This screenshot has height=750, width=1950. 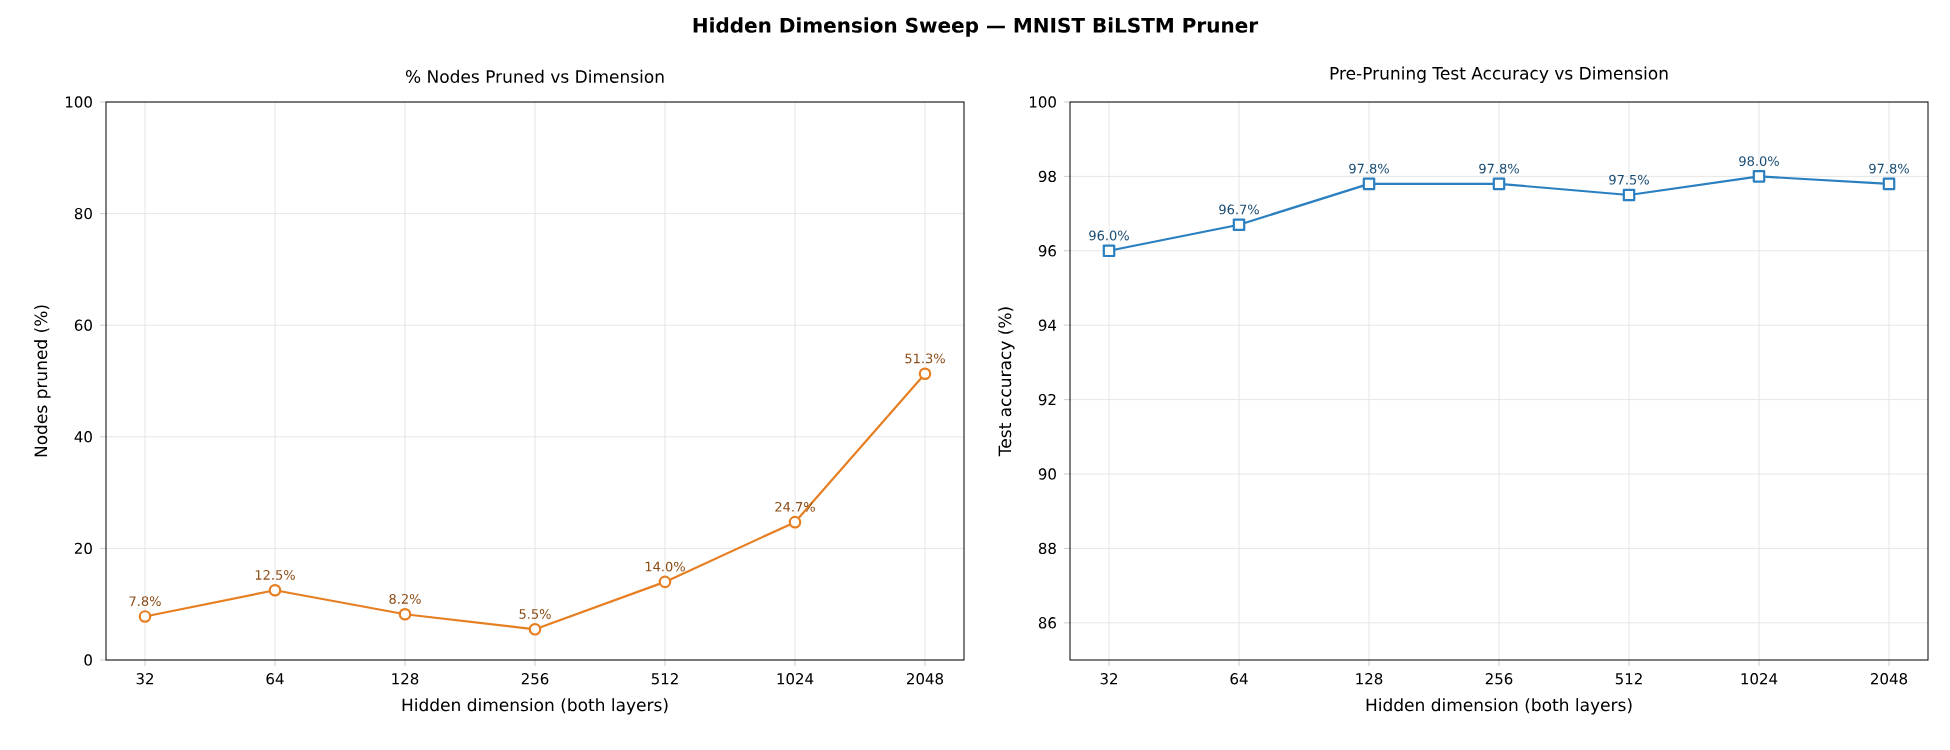 I want to click on chart-subtitle: % Nodes Pruned vs Dimension, so click(x=534, y=76).